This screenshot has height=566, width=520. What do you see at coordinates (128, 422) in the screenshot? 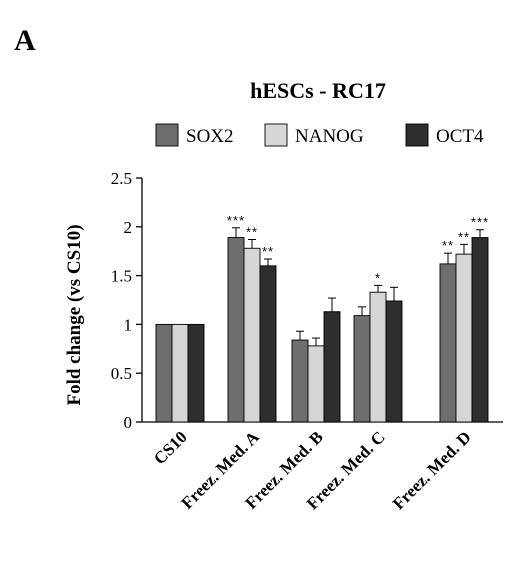
I see `y-tick-label: 0` at bounding box center [128, 422].